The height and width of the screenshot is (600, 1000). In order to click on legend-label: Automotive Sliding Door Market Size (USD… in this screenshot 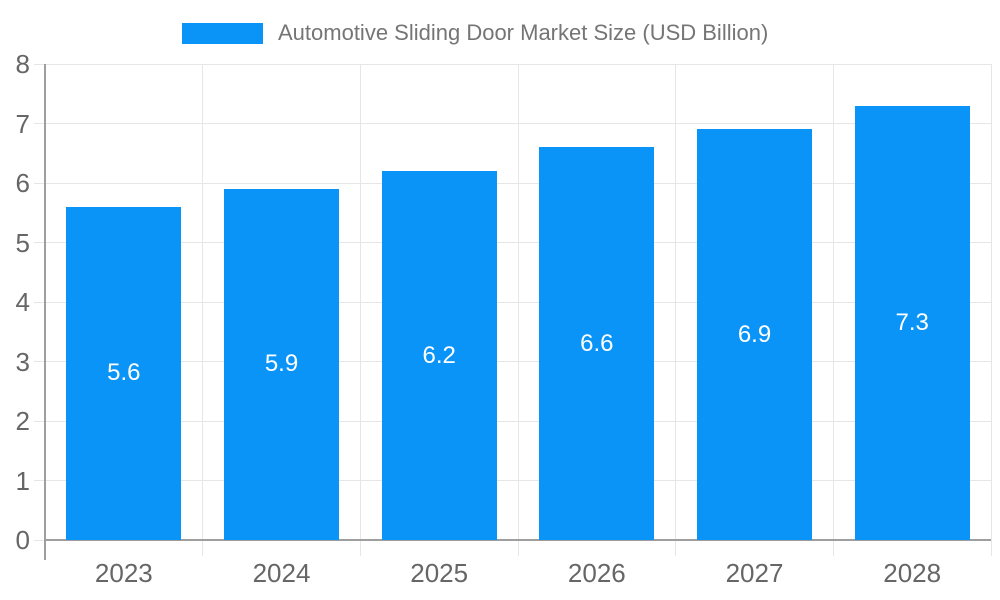, I will do `click(523, 32)`.